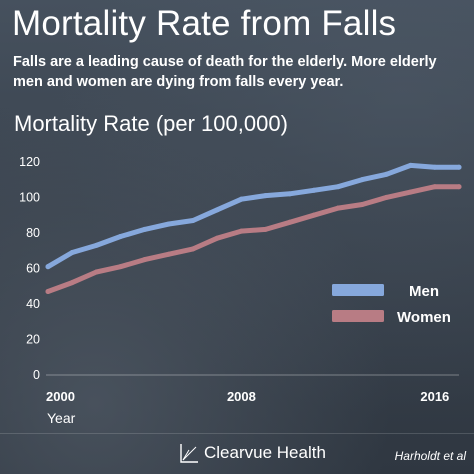  Describe the element at coordinates (434, 396) in the screenshot. I see `x-tick-label: 2016` at that location.